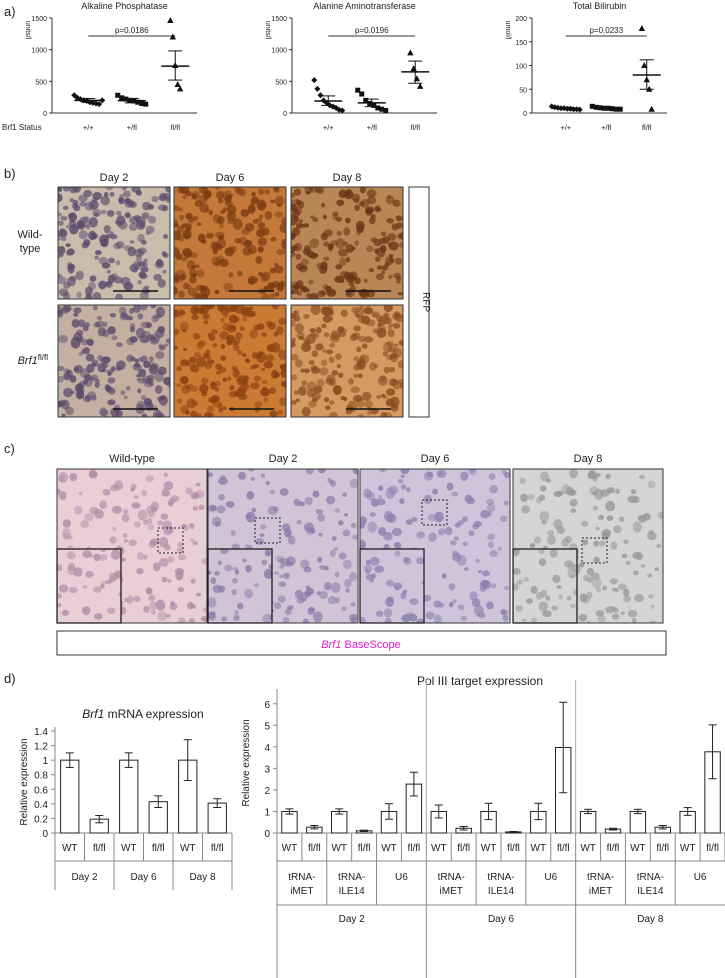 The width and height of the screenshot is (725, 978). I want to click on roi-box, so click(434, 512).